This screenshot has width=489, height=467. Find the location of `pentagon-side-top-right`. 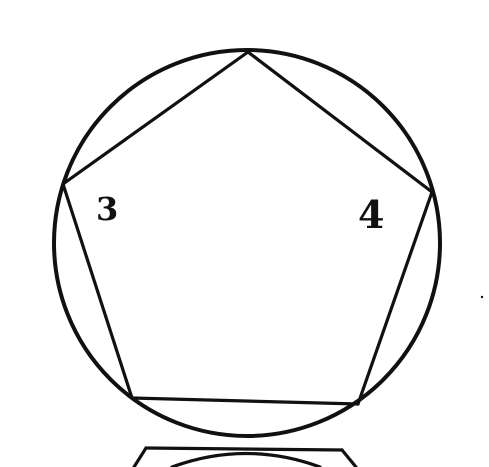

pentagon-side-top-right is located at coordinates (340, 122).